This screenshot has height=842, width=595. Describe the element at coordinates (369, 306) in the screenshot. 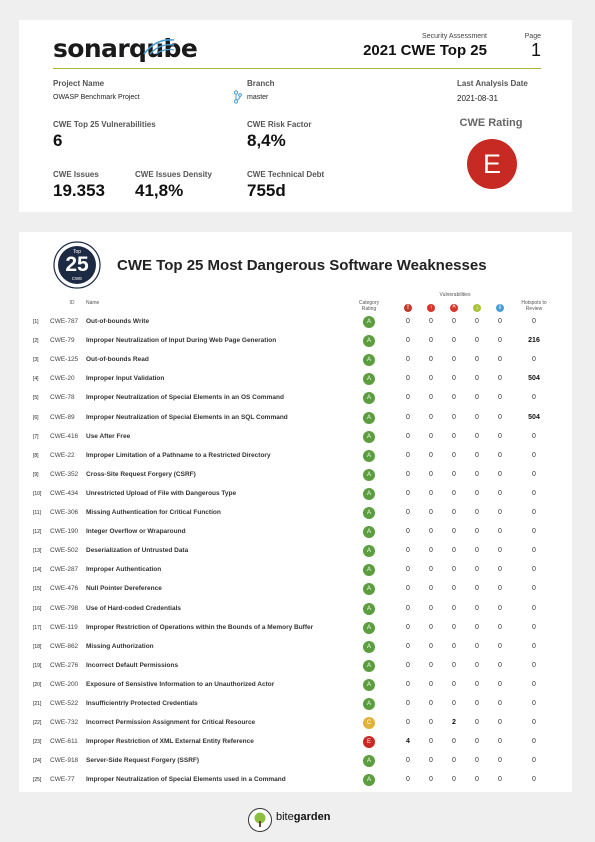

I see `col-header-category-rating: Category Rating` at that location.